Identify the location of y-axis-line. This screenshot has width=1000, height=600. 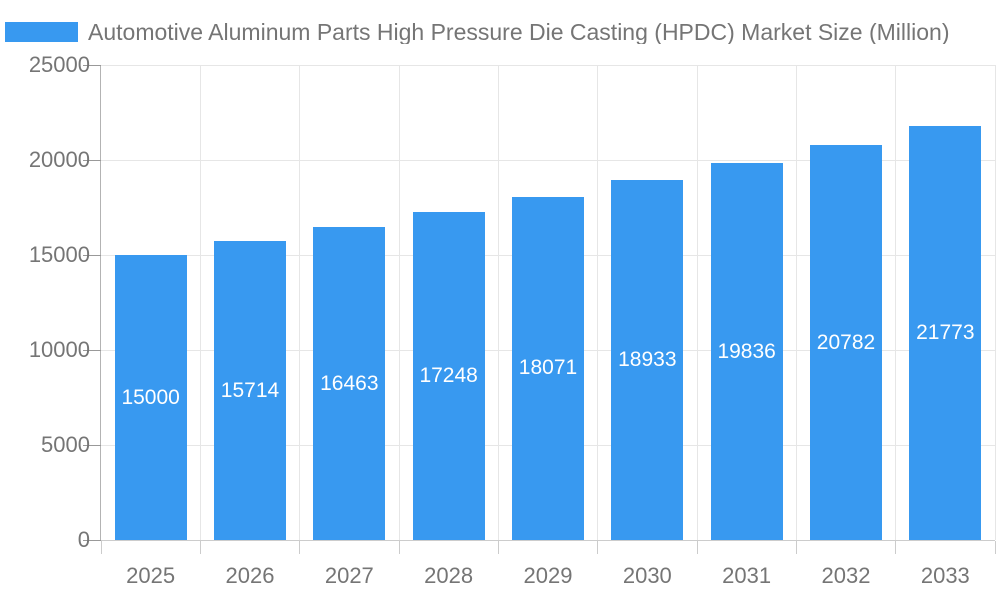
(100, 302).